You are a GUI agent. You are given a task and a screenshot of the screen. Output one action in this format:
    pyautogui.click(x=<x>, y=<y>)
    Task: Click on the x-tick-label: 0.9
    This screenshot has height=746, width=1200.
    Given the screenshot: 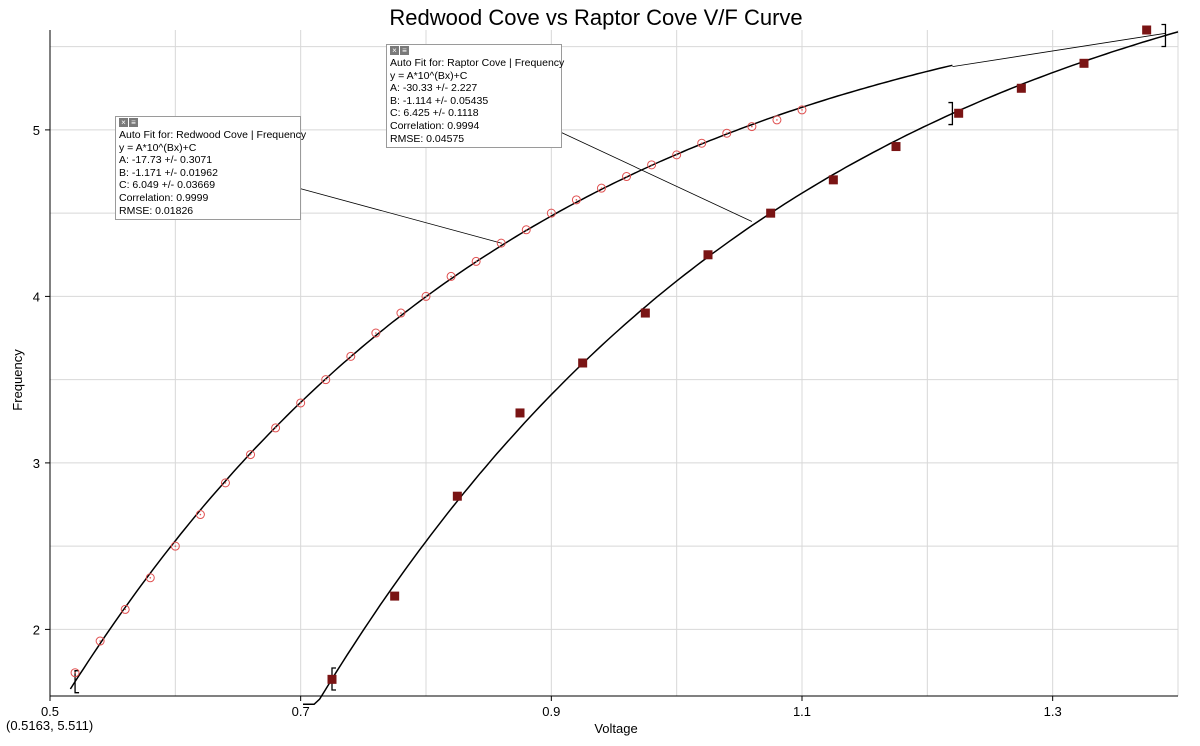 What is the action you would take?
    pyautogui.click(x=551, y=711)
    